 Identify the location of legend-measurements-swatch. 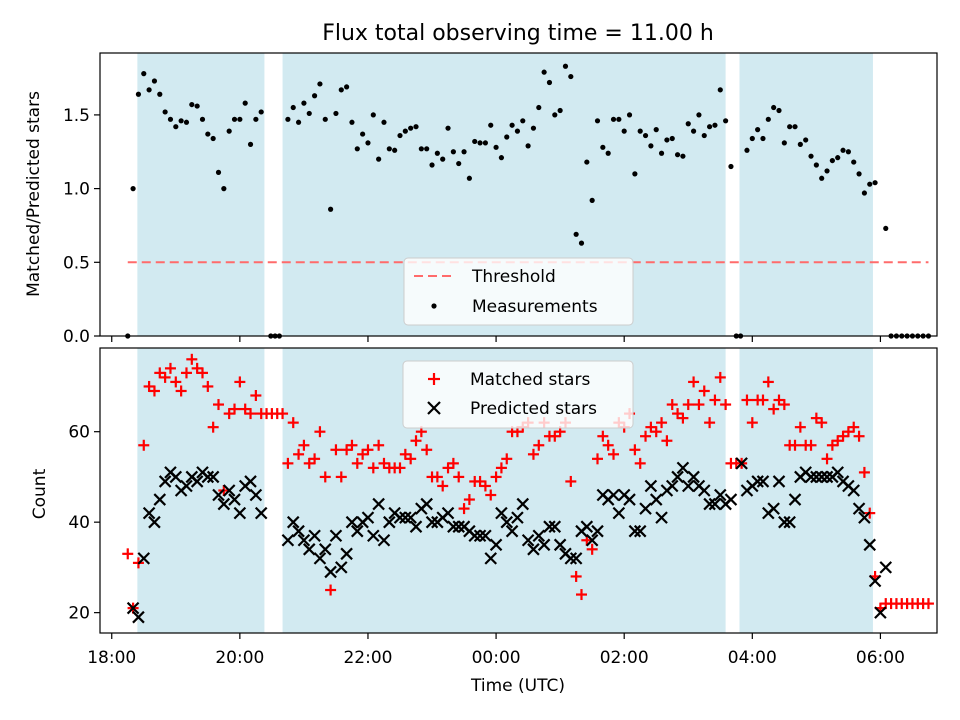
(434, 306).